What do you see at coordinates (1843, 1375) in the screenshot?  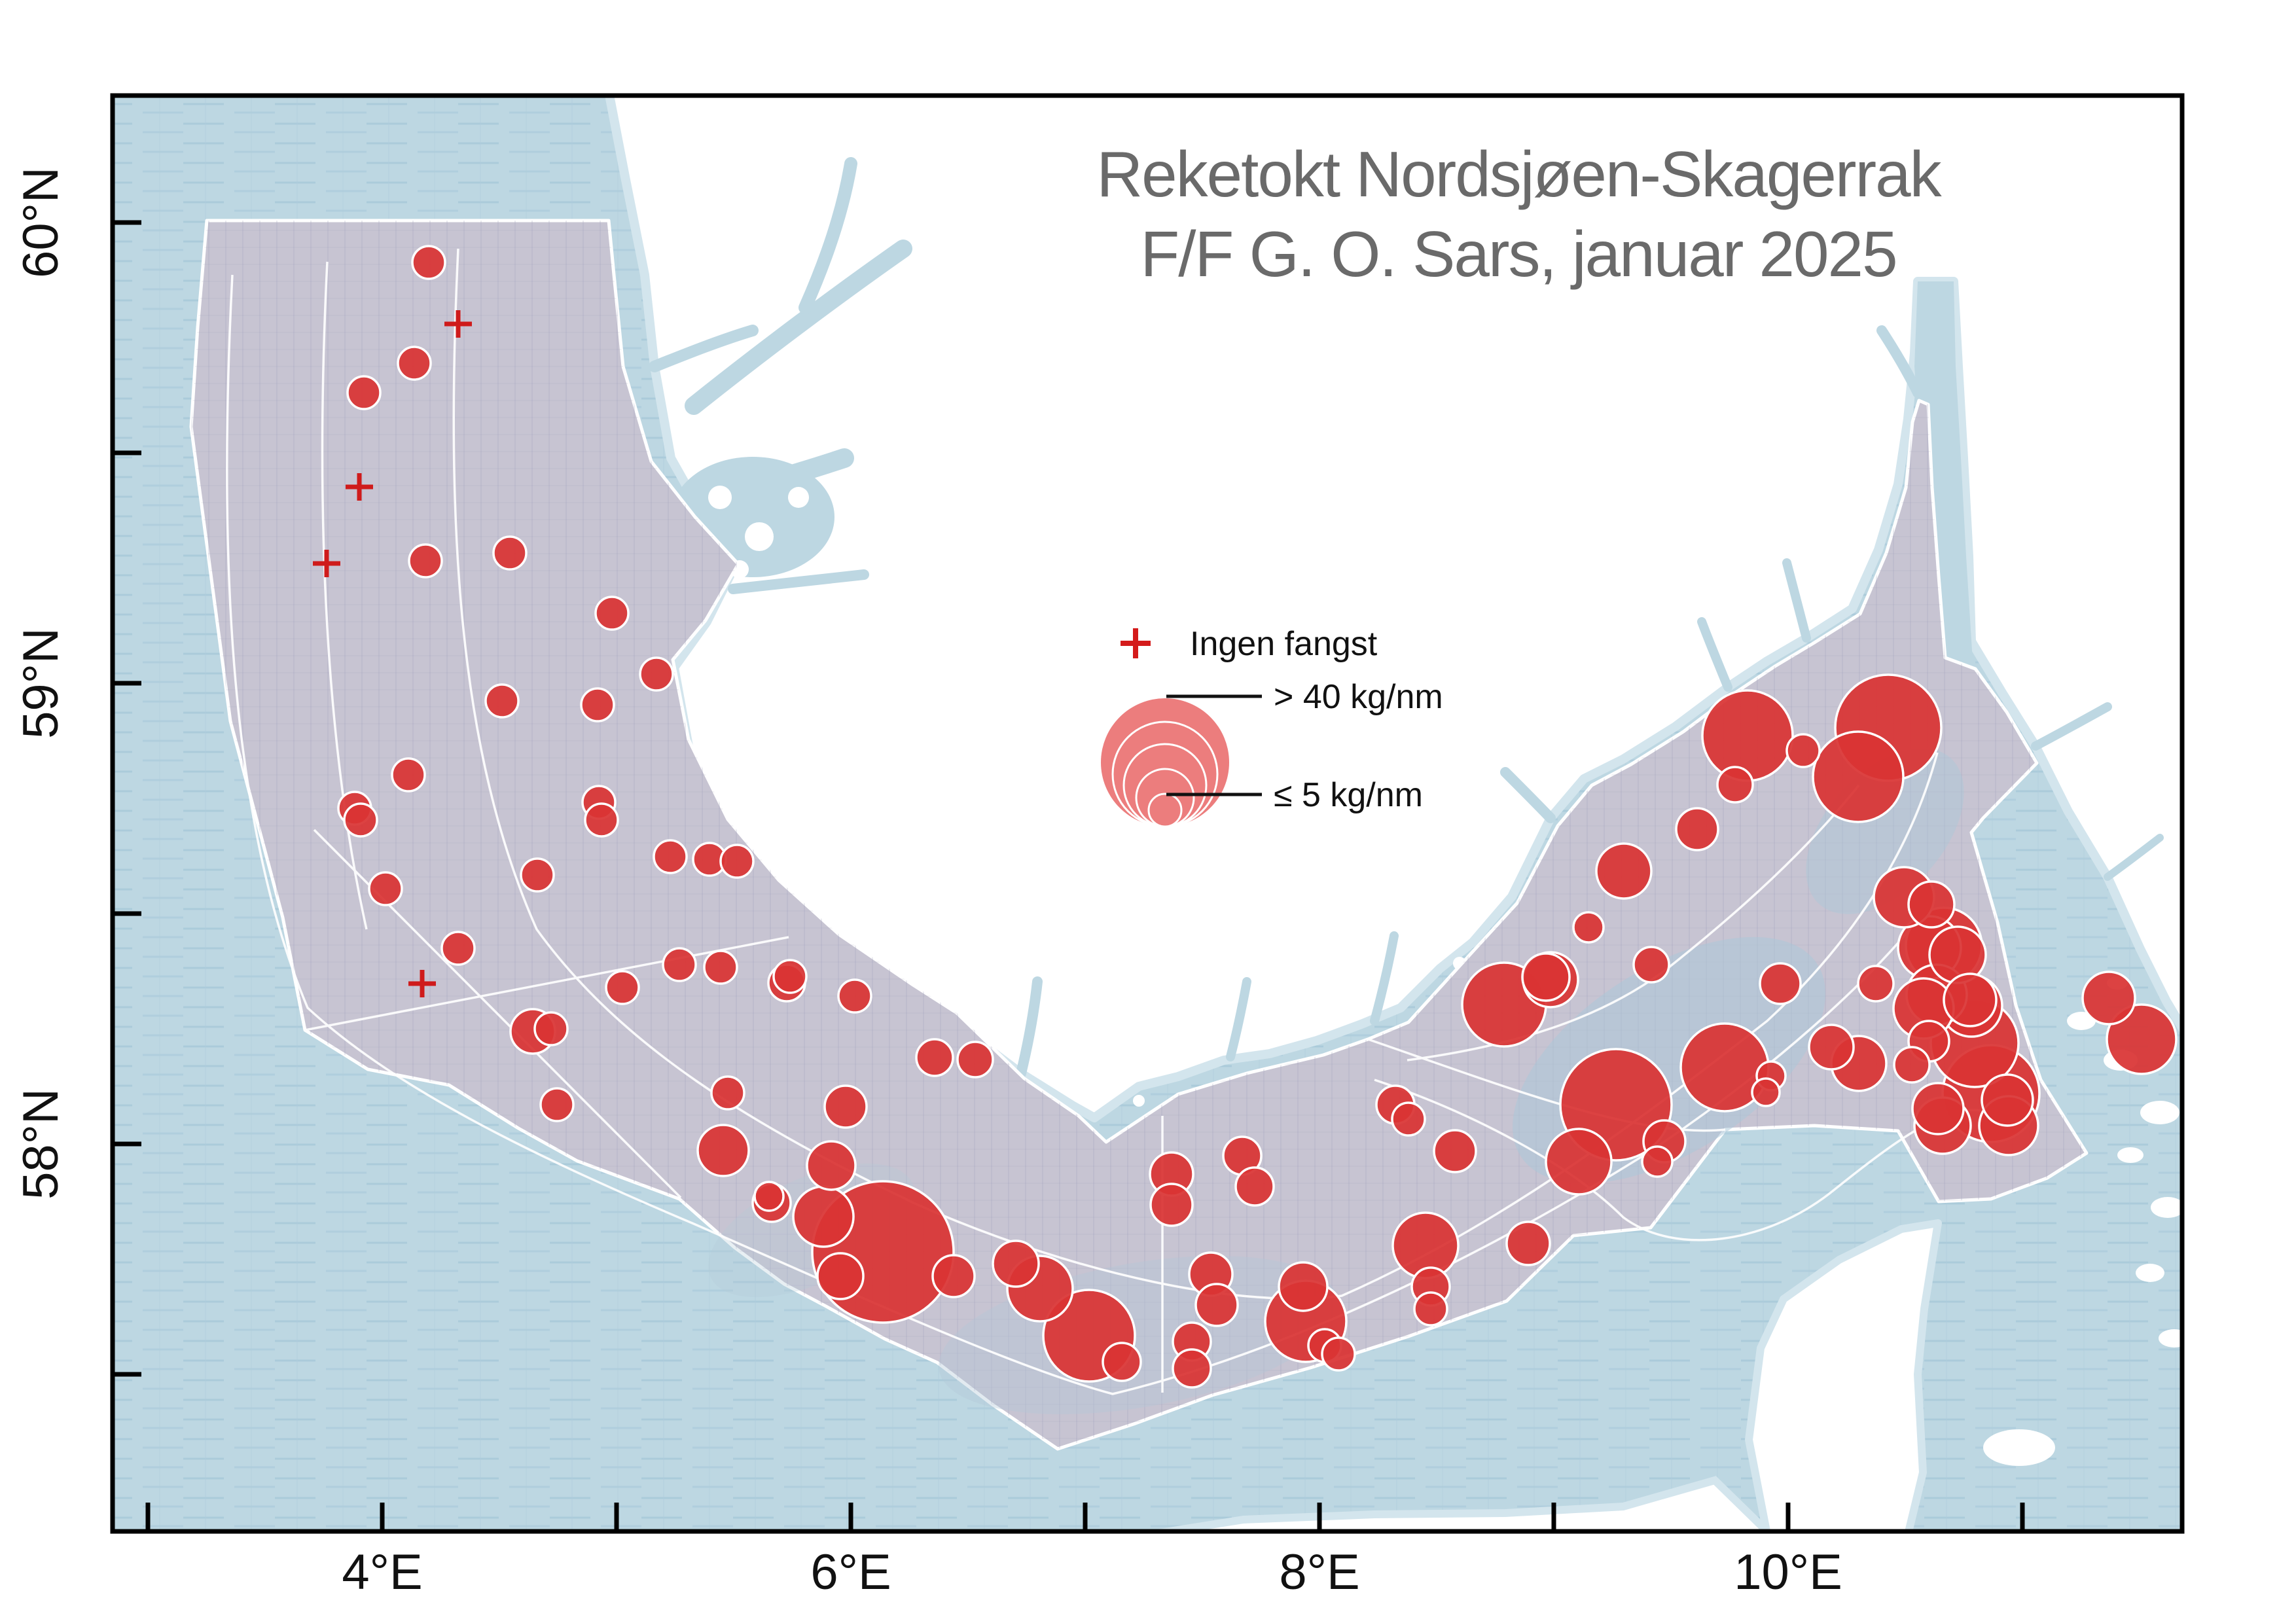 I see `land-denmark` at bounding box center [1843, 1375].